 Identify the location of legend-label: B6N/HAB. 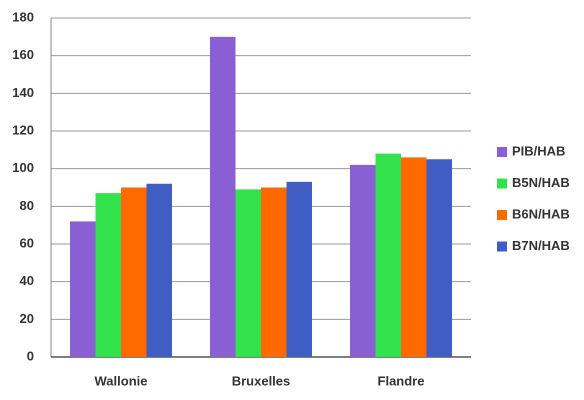
(541, 213).